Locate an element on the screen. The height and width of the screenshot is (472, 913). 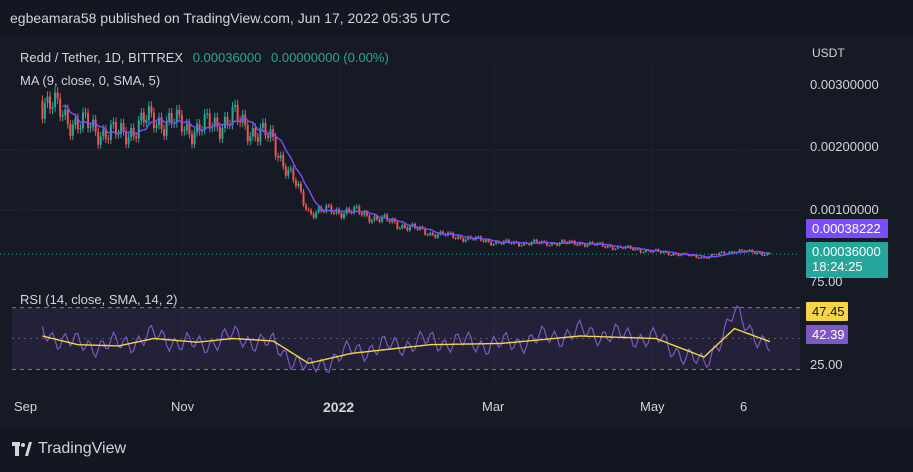
symbol-name: Redd / Tether, 1D, BITTREX is located at coordinates (102, 57).